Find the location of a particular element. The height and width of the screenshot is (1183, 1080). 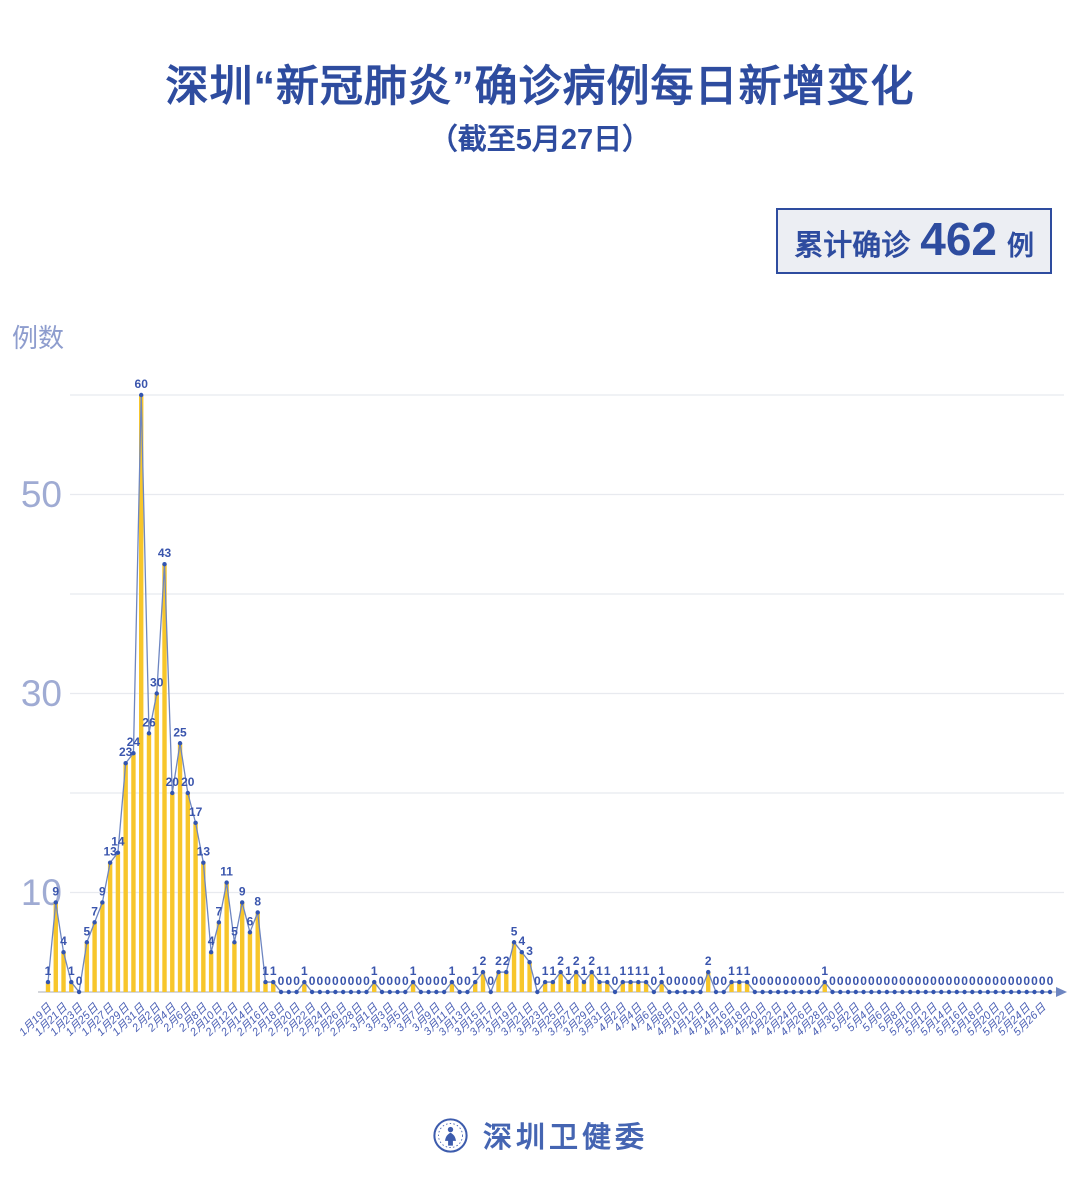

y-axis-unit-label: 例数 is located at coordinates (38, 338).